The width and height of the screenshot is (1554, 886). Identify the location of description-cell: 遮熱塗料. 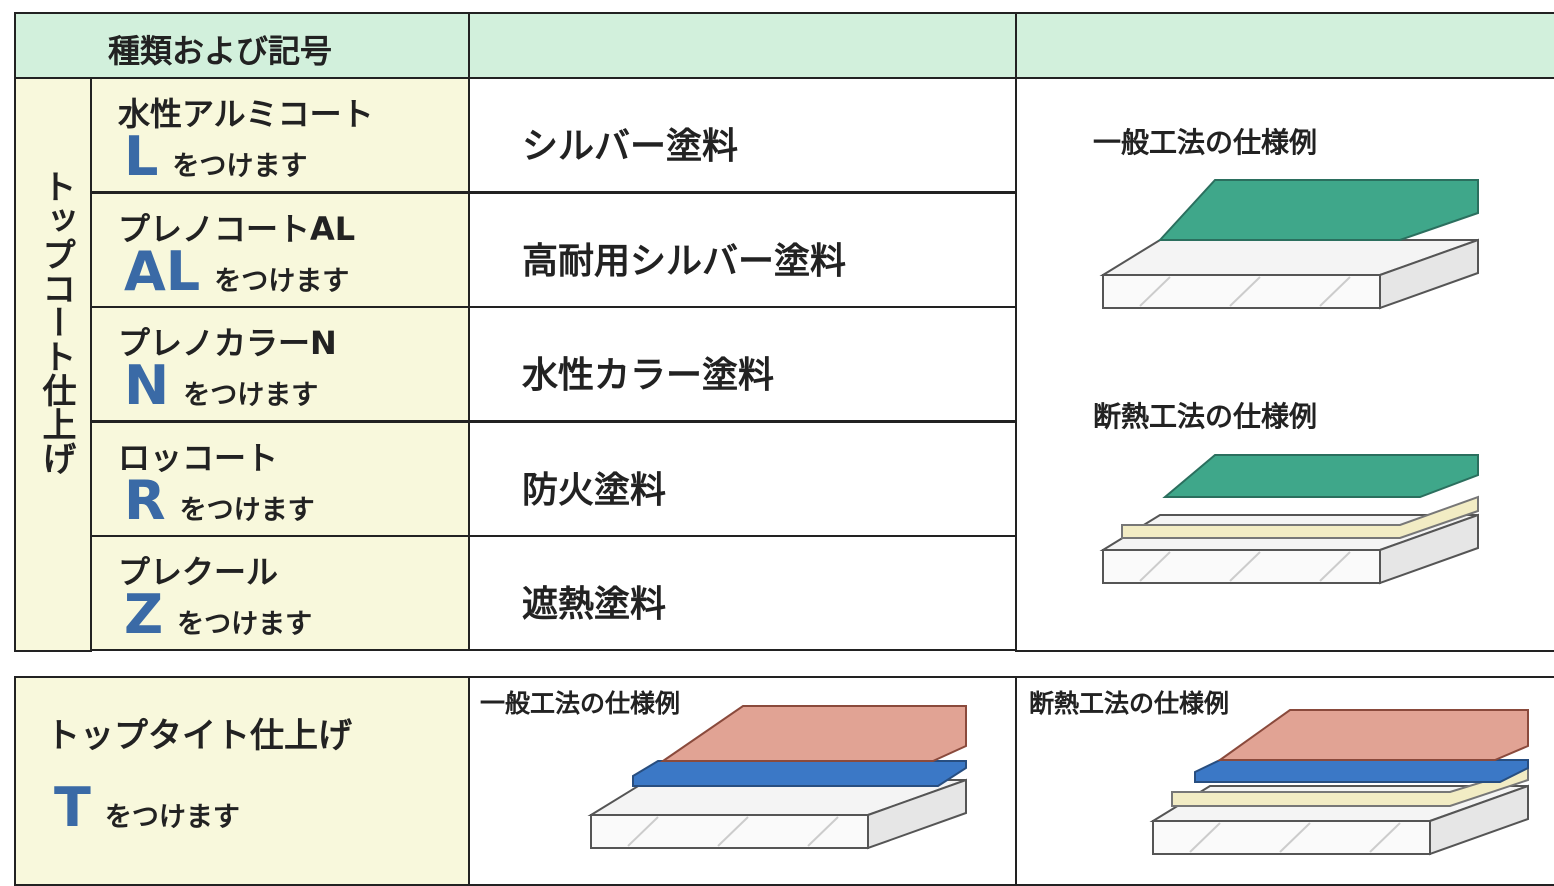
(742, 593).